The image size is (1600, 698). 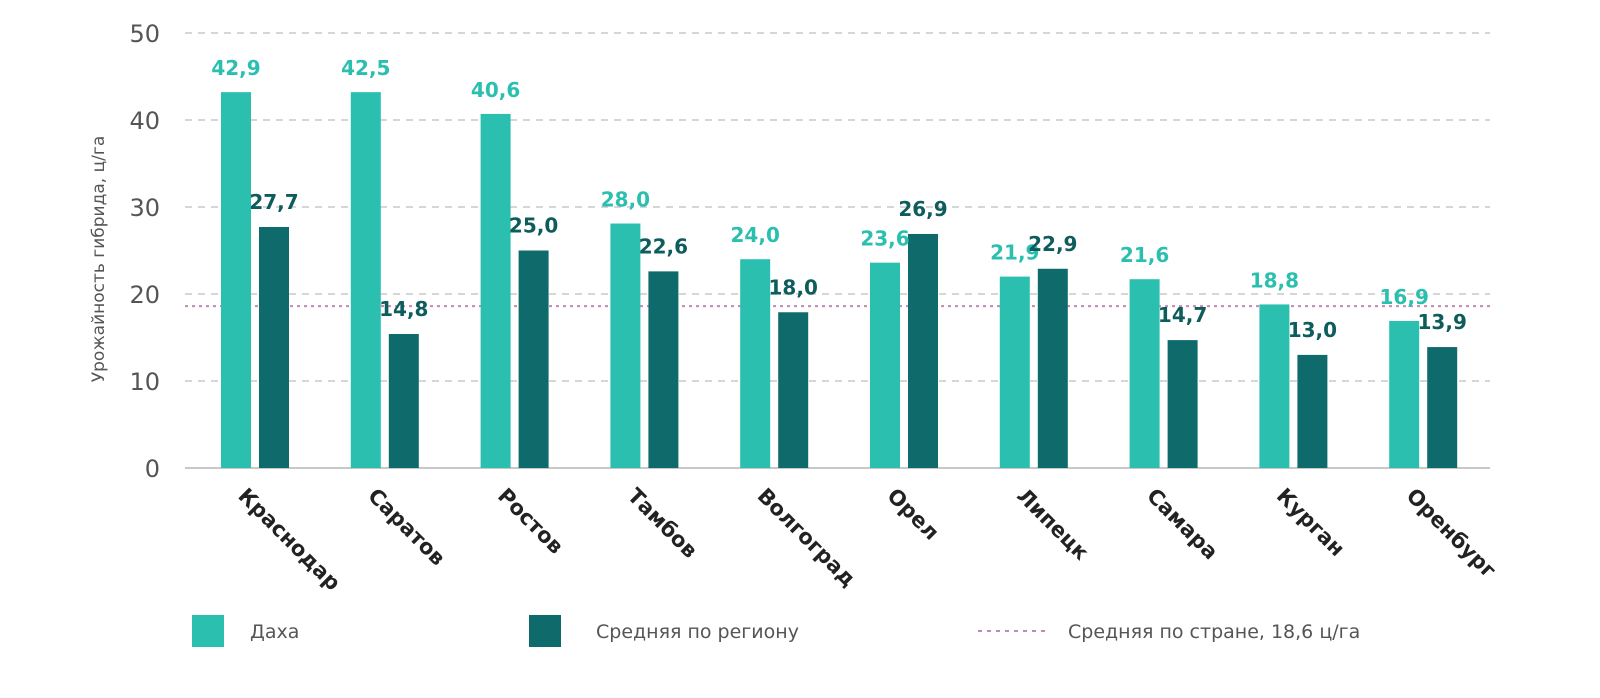 What do you see at coordinates (403, 309) in the screenshot?
I see `value-label-region-1: 14,8` at bounding box center [403, 309].